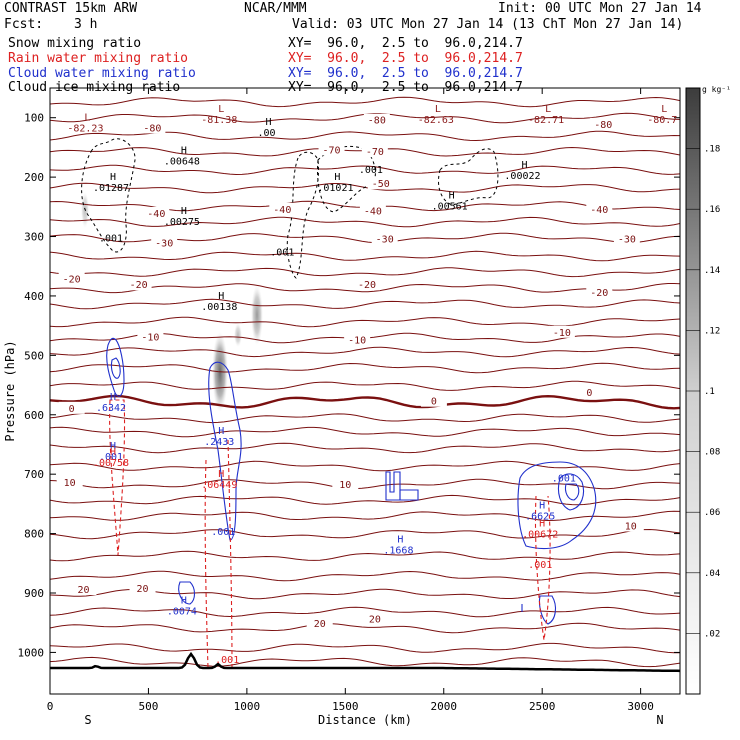 The image size is (740, 740). I want to click on y-tick-label: 600, so click(34, 415).